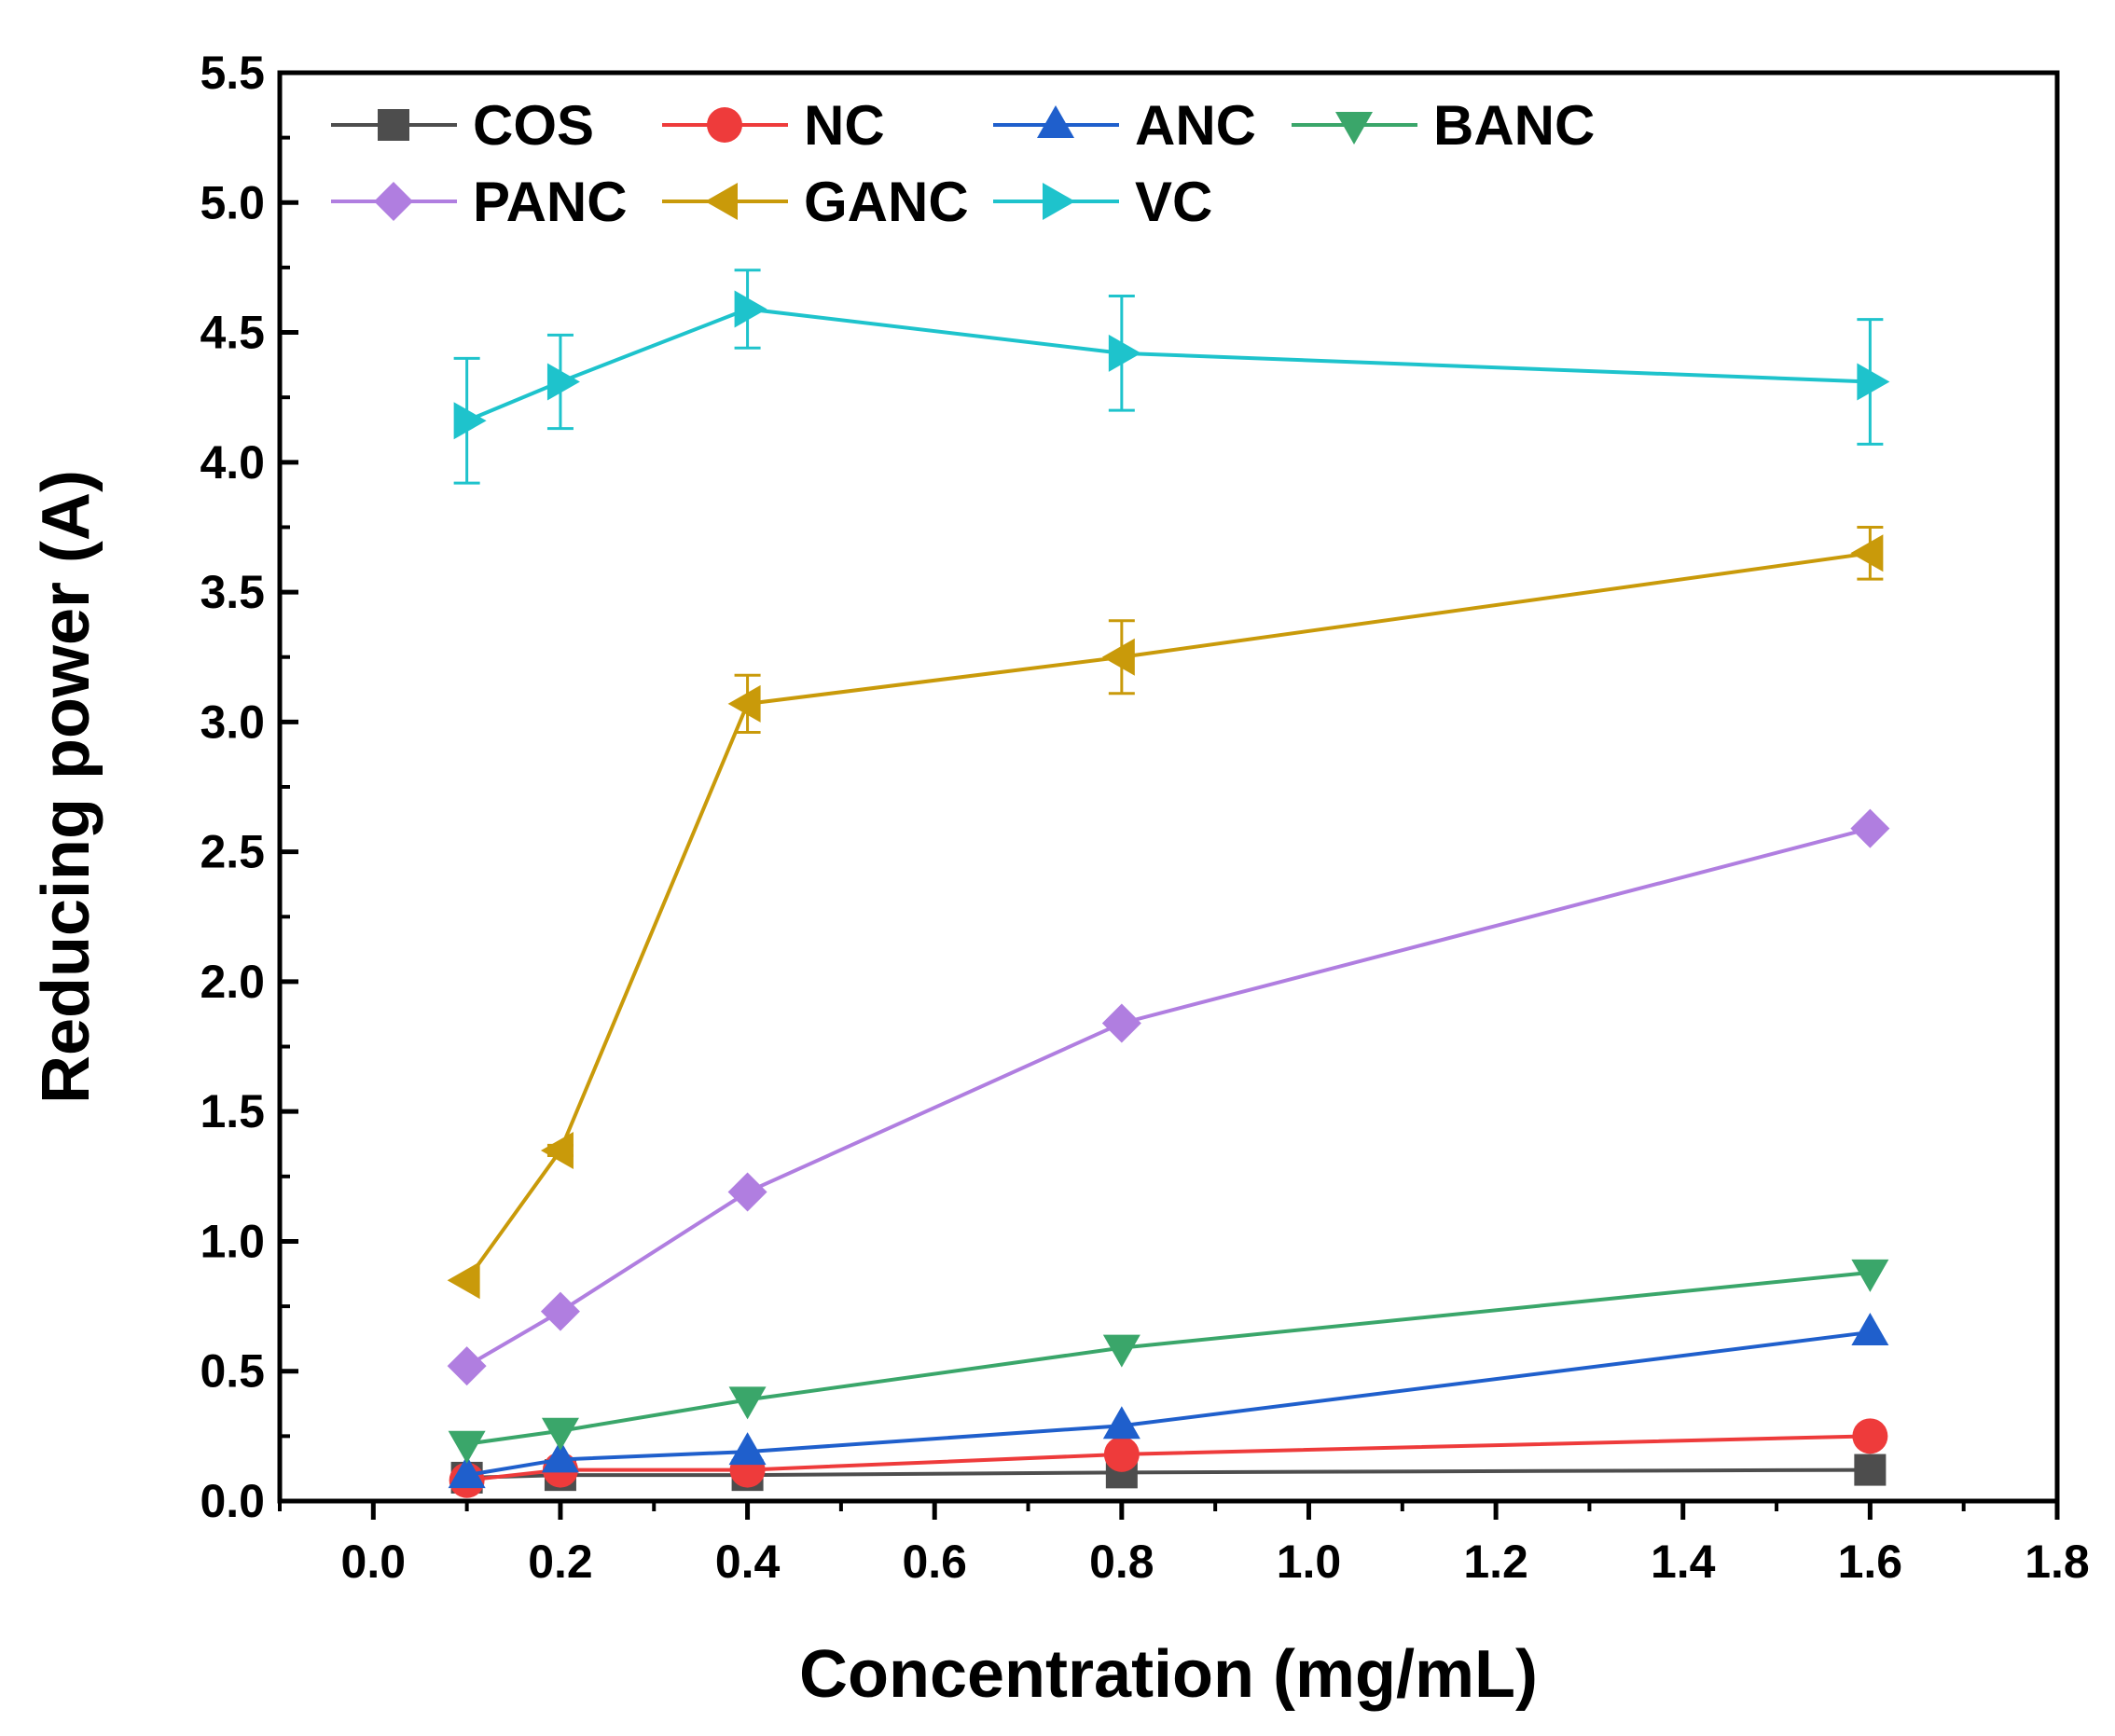 Image resolution: width=2115 pixels, height=1736 pixels. What do you see at coordinates (1683, 1562) in the screenshot?
I see `x-tick-label: 1.4` at bounding box center [1683, 1562].